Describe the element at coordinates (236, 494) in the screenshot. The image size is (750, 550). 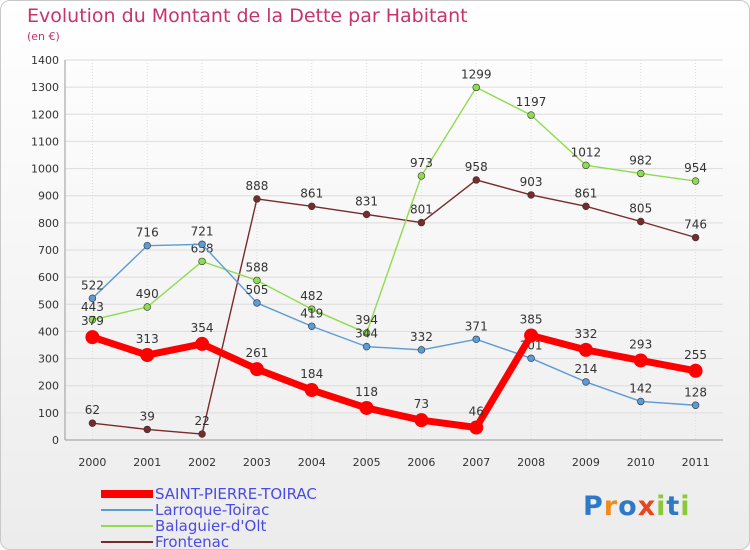
I see `legend-label-saint-pierre-toirac: SAINT-PIERRE-TOIRAC` at that location.